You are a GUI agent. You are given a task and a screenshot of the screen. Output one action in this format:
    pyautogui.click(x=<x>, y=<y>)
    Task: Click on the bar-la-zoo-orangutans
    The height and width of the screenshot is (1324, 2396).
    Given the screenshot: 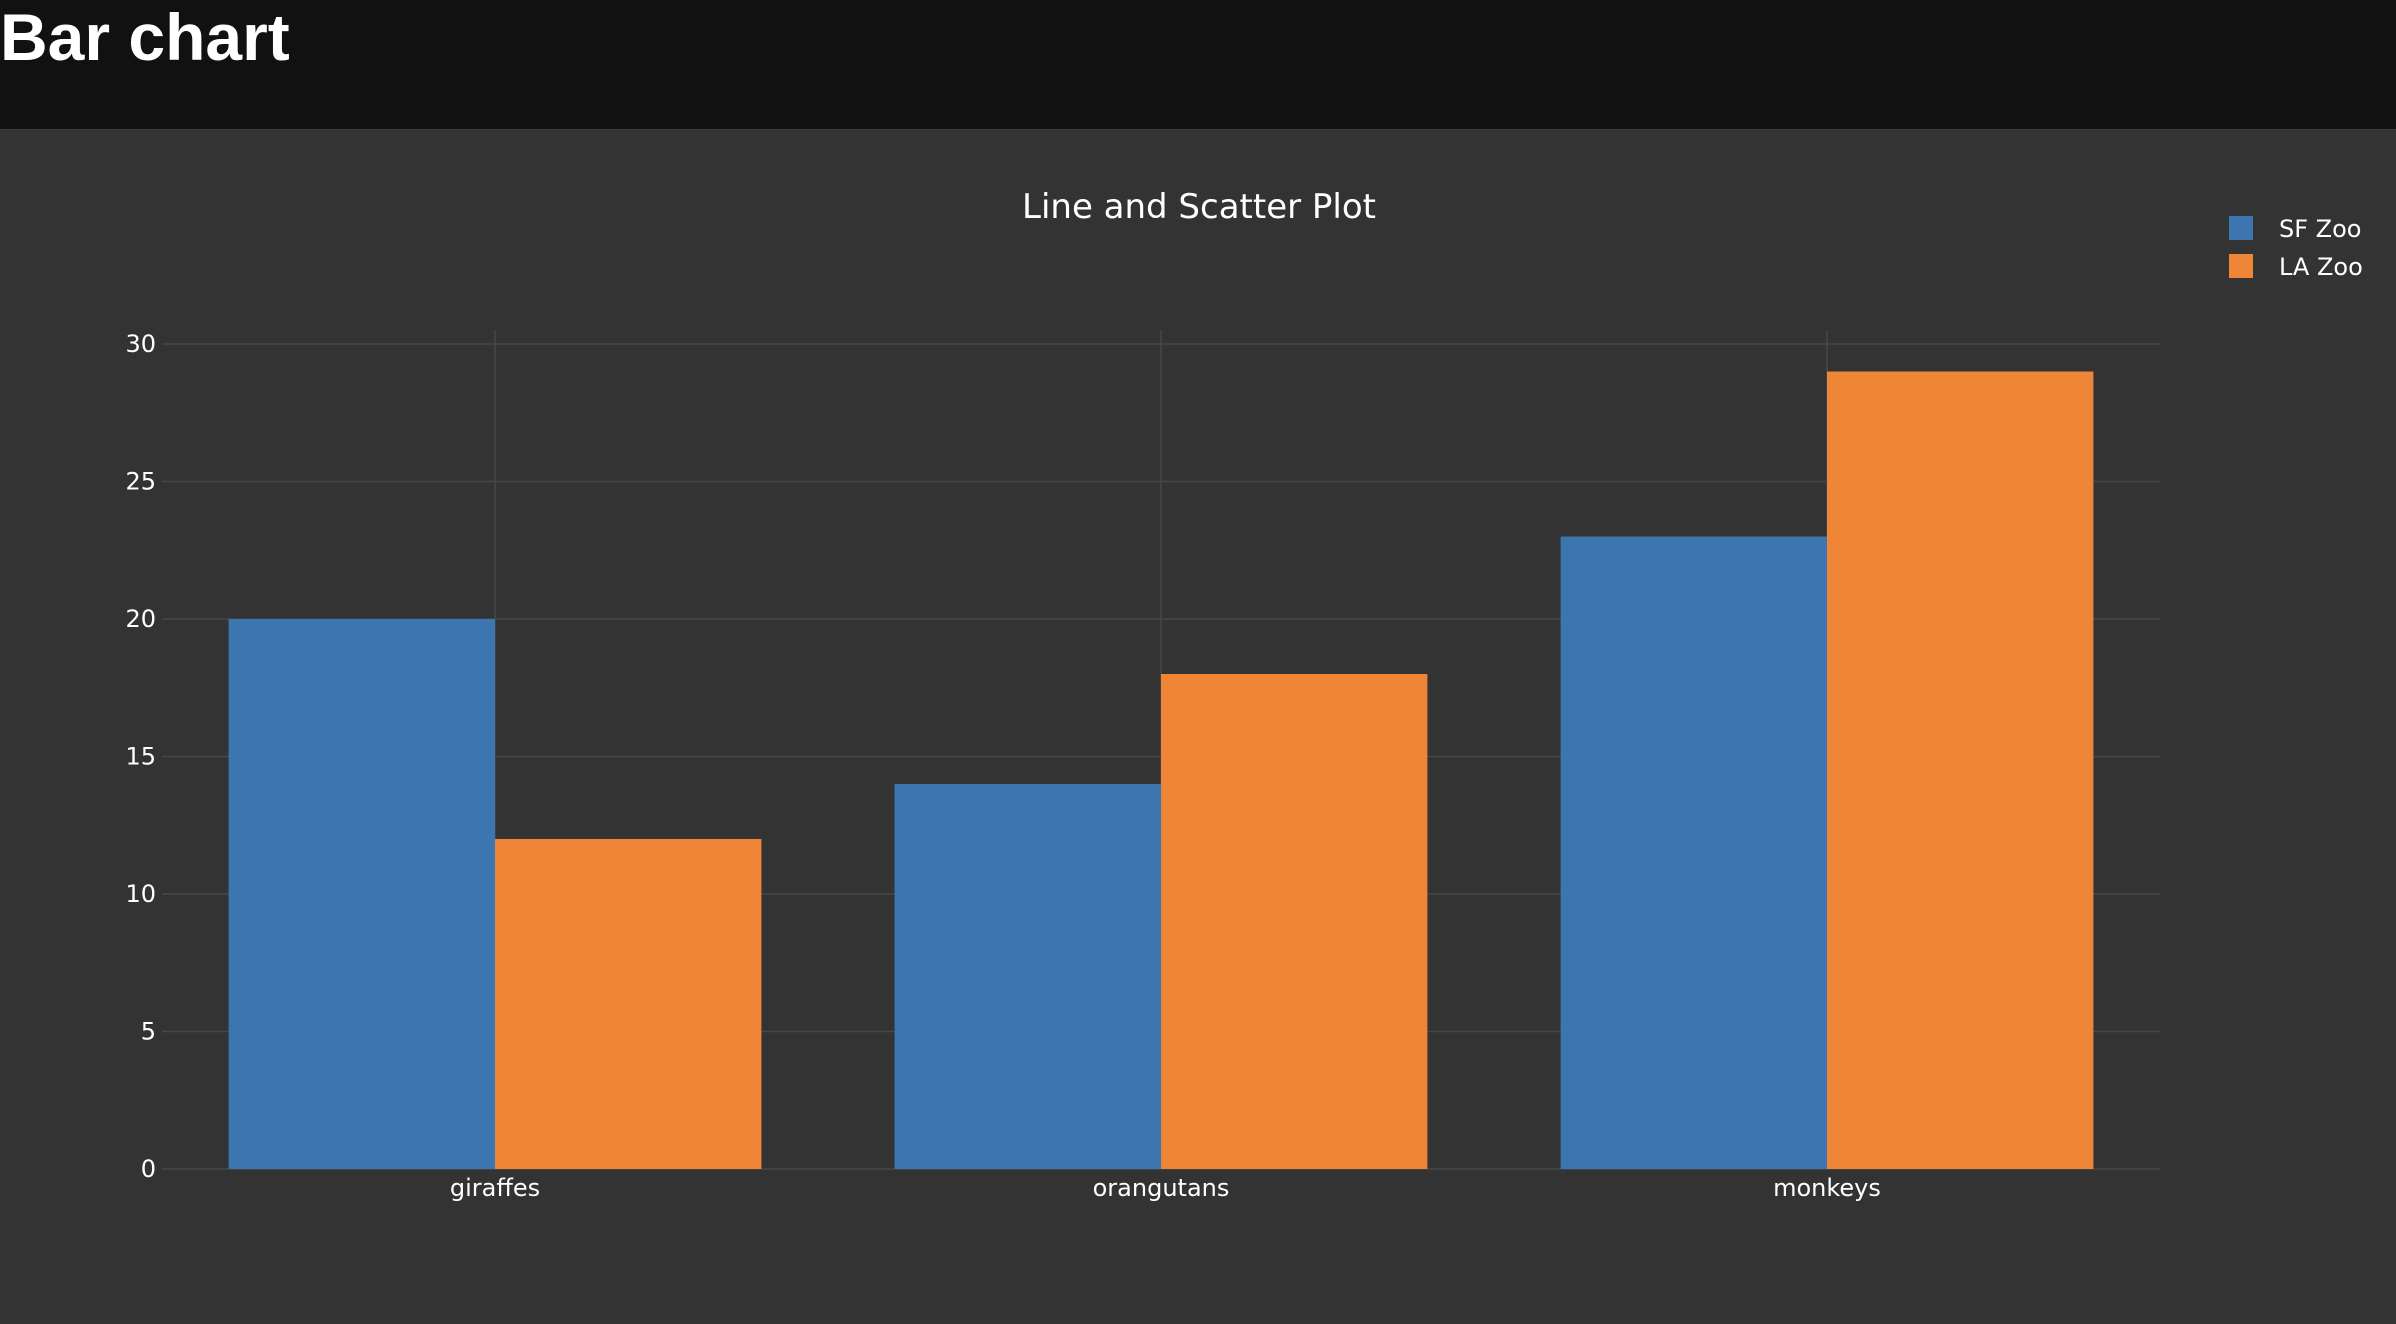 What is the action you would take?
    pyautogui.click(x=1294, y=921)
    